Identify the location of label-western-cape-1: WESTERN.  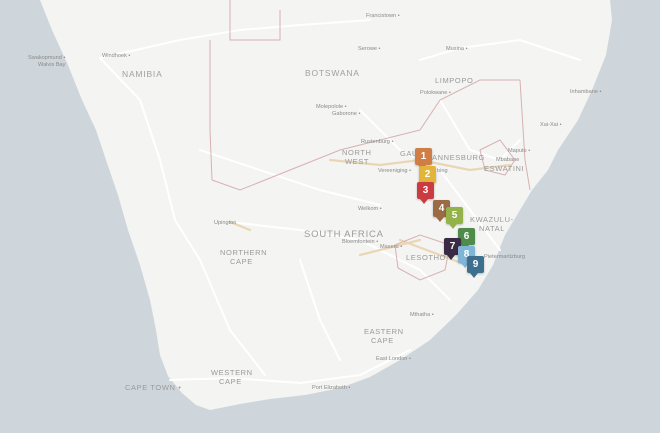
(232, 372).